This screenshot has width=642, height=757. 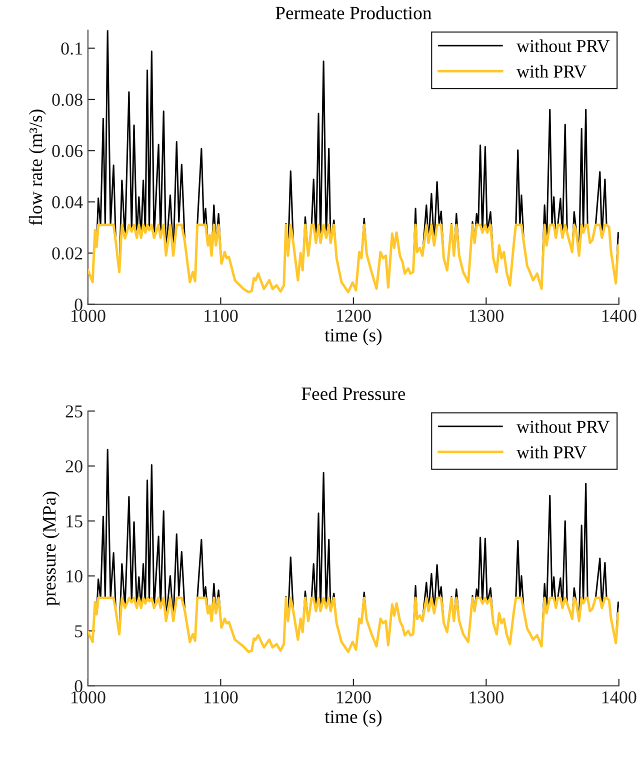 I want to click on y-tick-label: 25, so click(x=74, y=411).